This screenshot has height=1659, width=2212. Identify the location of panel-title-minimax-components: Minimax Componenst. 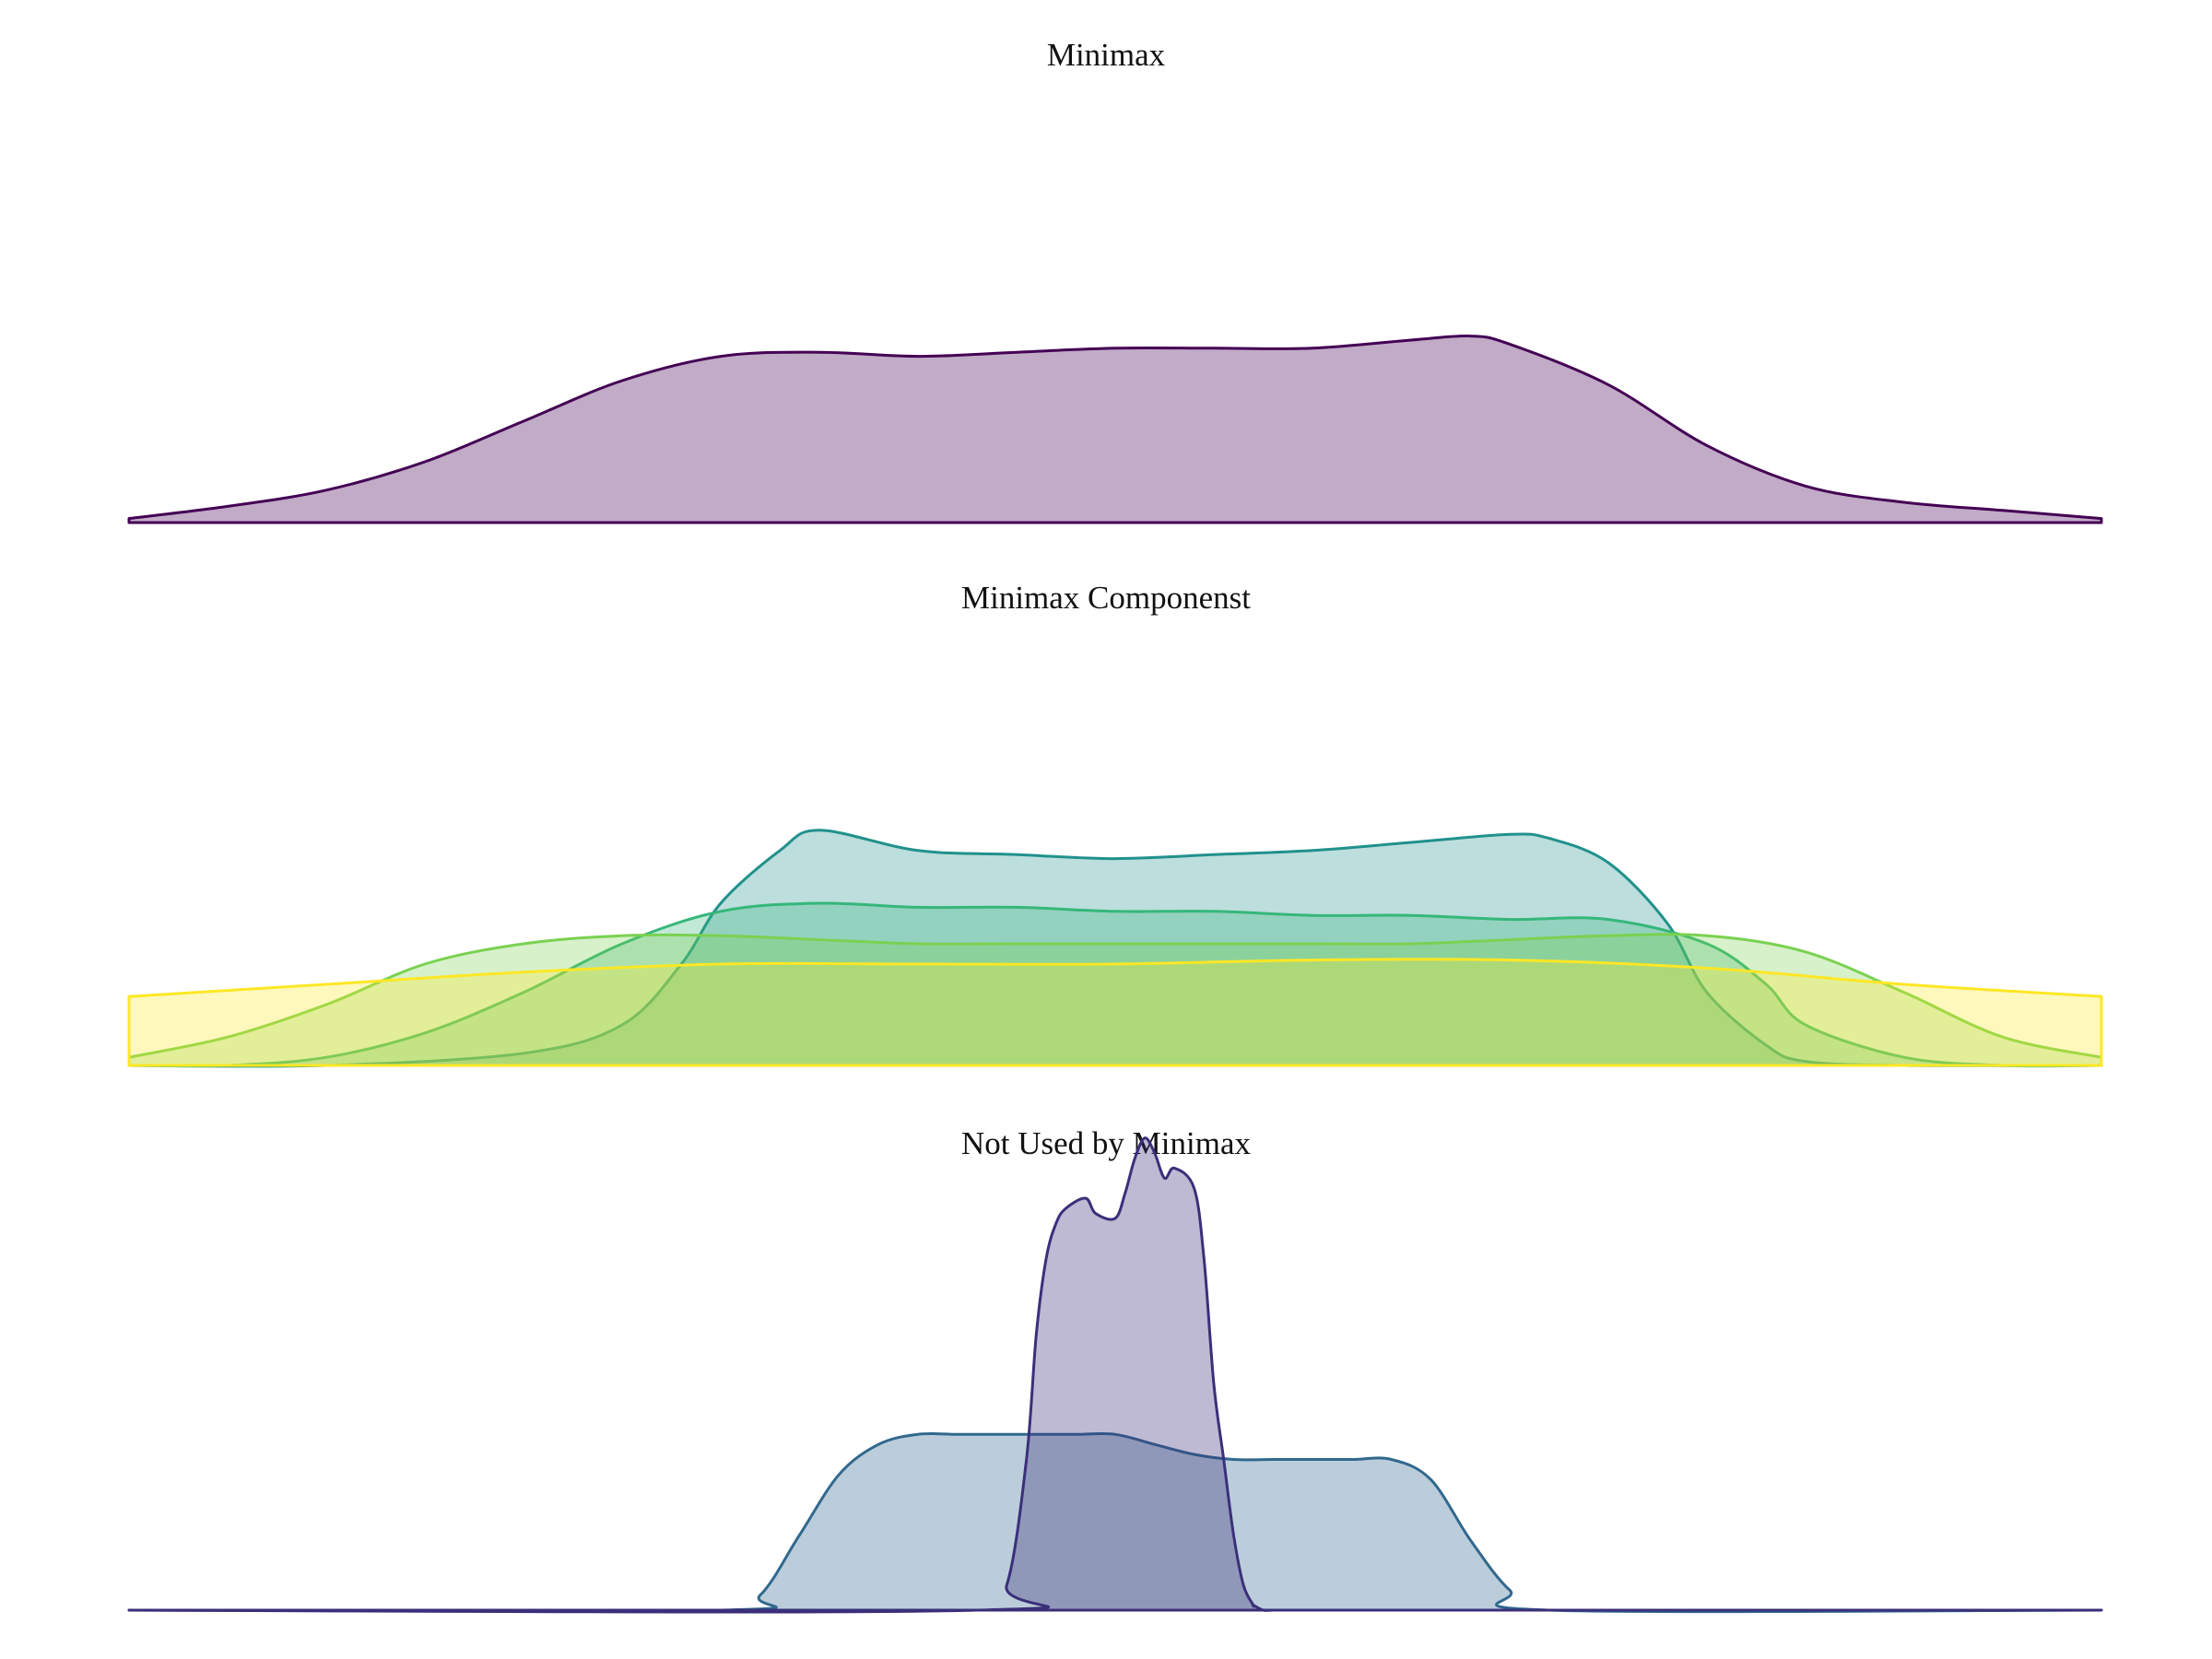
(1106, 598).